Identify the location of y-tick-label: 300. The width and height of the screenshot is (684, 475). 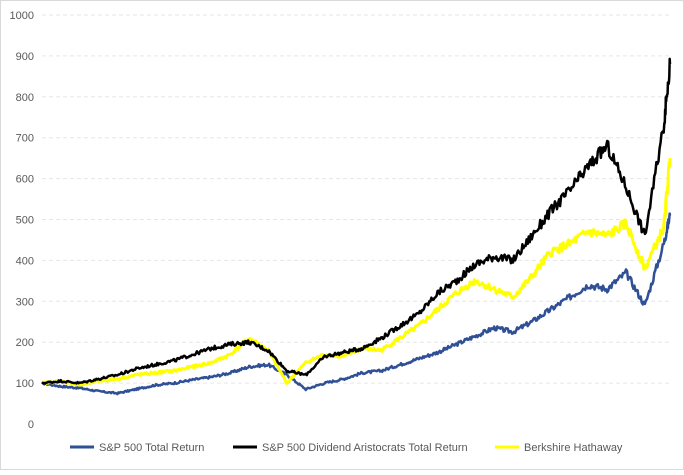
(25, 302).